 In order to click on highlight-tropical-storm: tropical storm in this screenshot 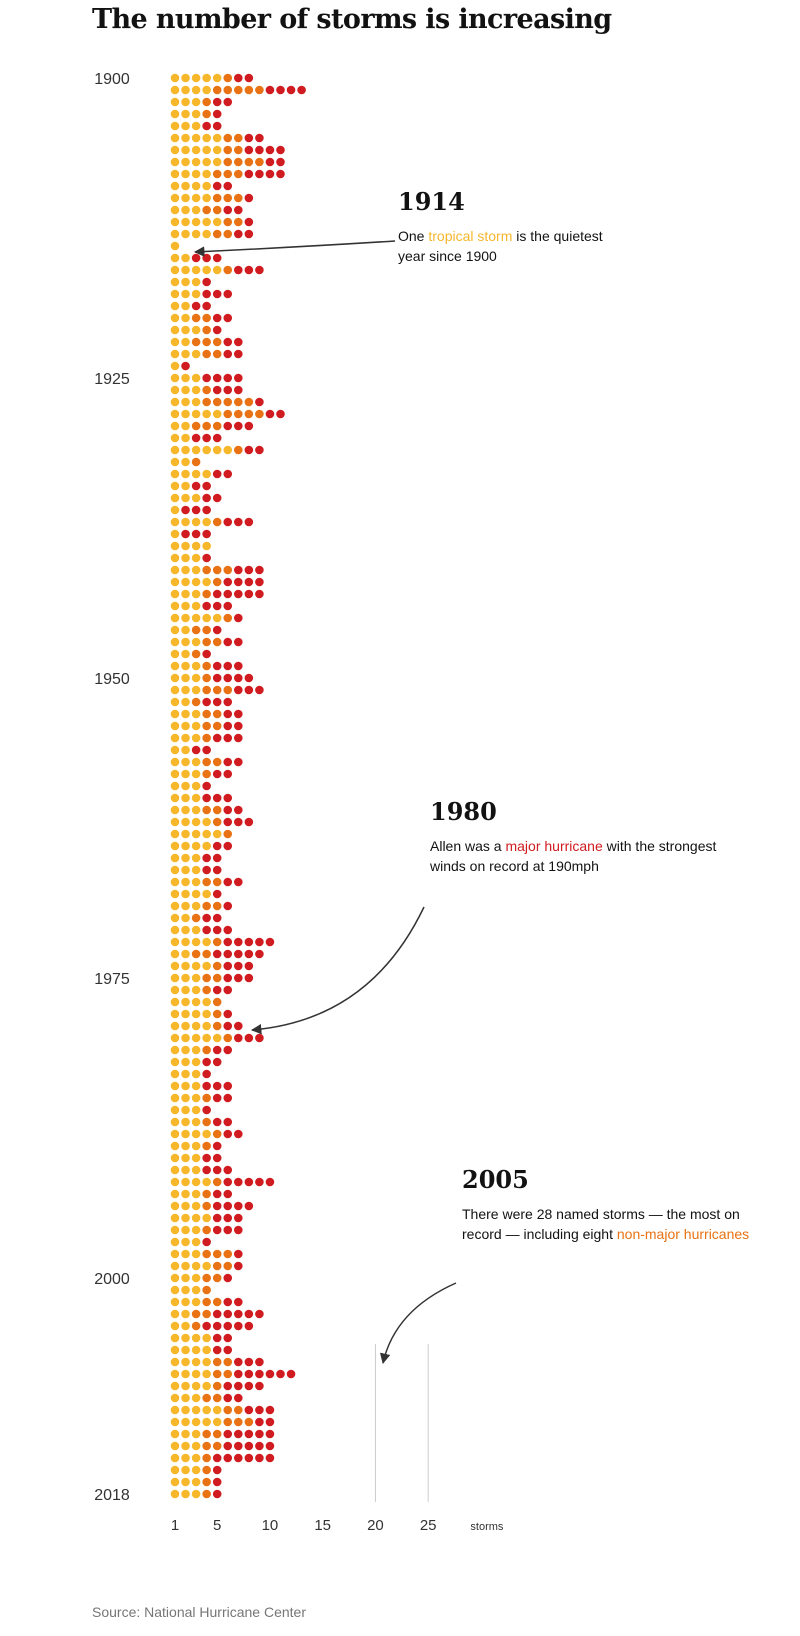, I will do `click(470, 236)`.